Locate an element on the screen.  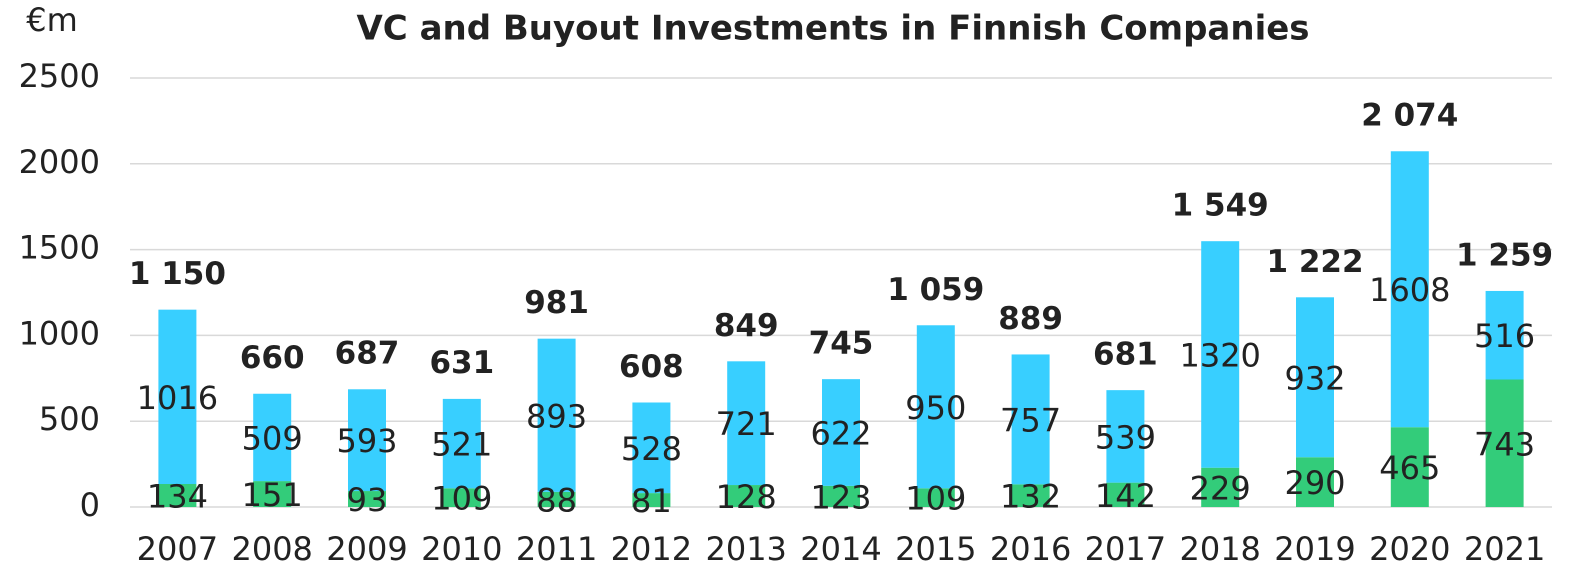
segment-label: 88 is located at coordinates (556, 500).